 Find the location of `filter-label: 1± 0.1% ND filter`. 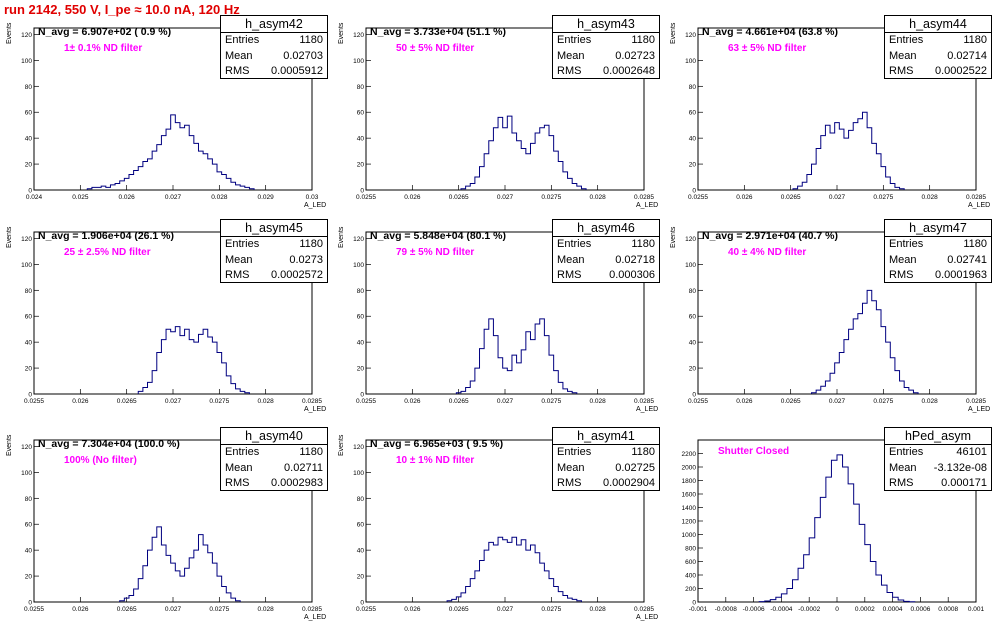

filter-label: 1± 0.1% ND filter is located at coordinates (103, 48).